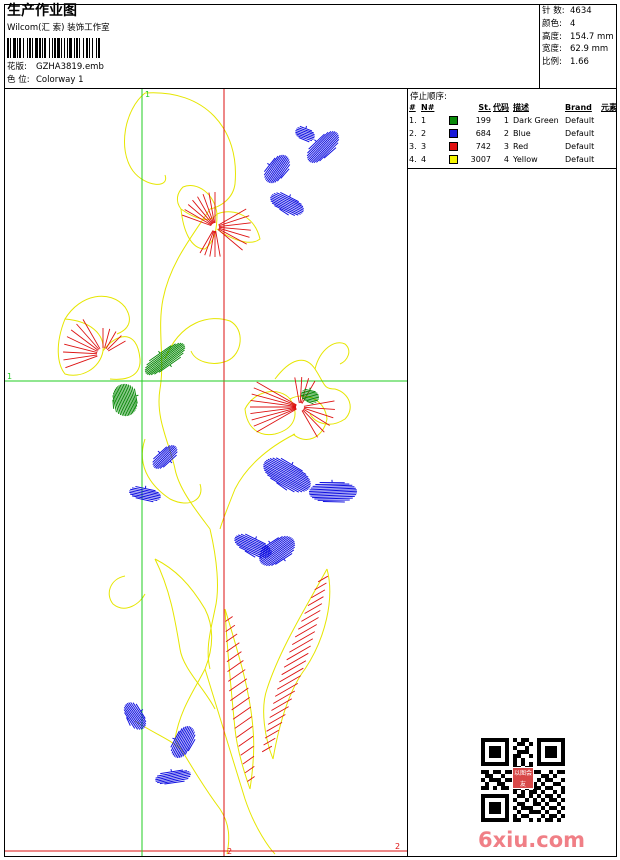 This screenshot has width=620, height=860. Describe the element at coordinates (459, 107) in the screenshot. I see `col-header-swatch` at that location.